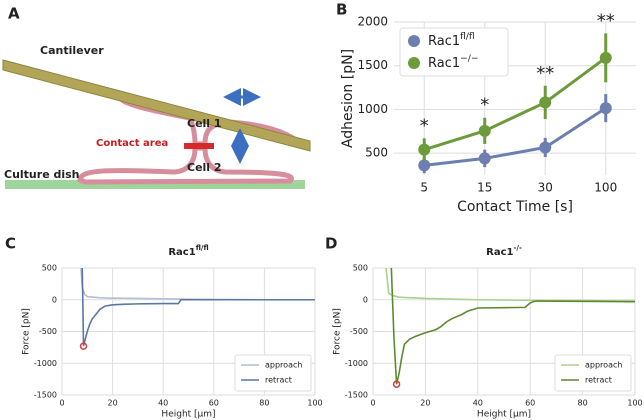 This screenshot has height=420, width=644. Describe the element at coordinates (372, 109) in the screenshot. I see `y-tick-label: 1000` at that location.